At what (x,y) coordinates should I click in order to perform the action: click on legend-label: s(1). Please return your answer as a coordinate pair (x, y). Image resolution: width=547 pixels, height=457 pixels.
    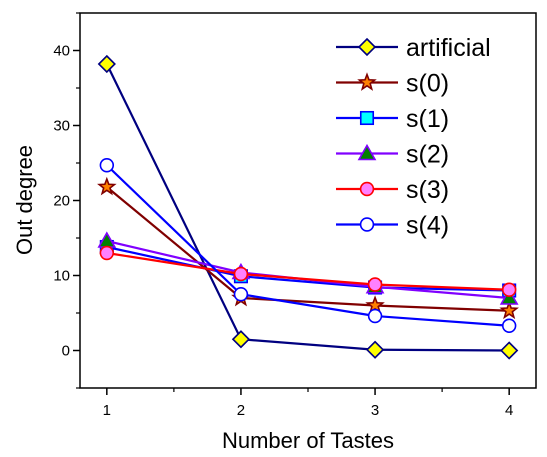
    Looking at the image, I should click on (427, 119).